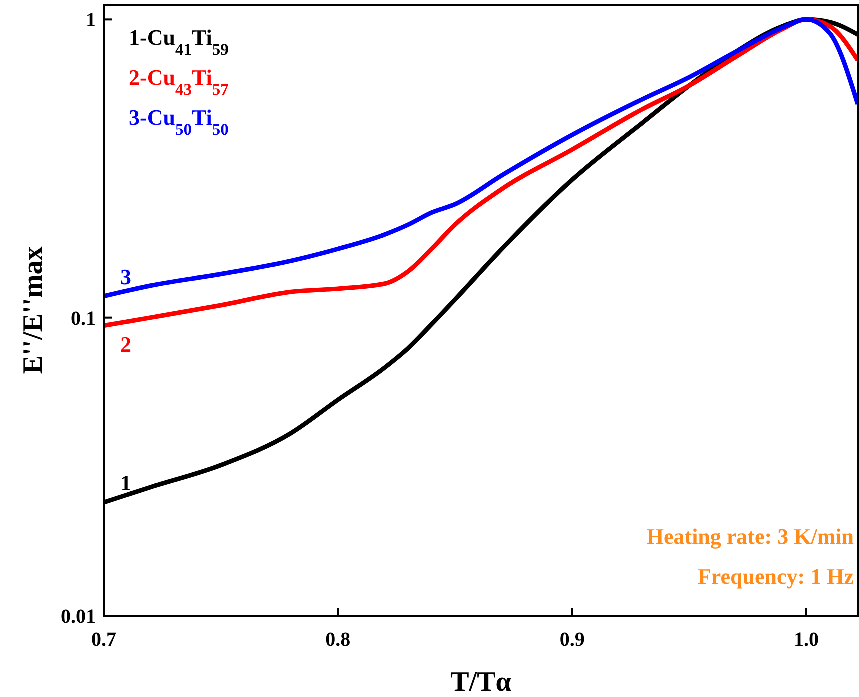 This screenshot has width=859, height=697. Describe the element at coordinates (78, 617) in the screenshot. I see `y-tick-label: 0.01` at that location.